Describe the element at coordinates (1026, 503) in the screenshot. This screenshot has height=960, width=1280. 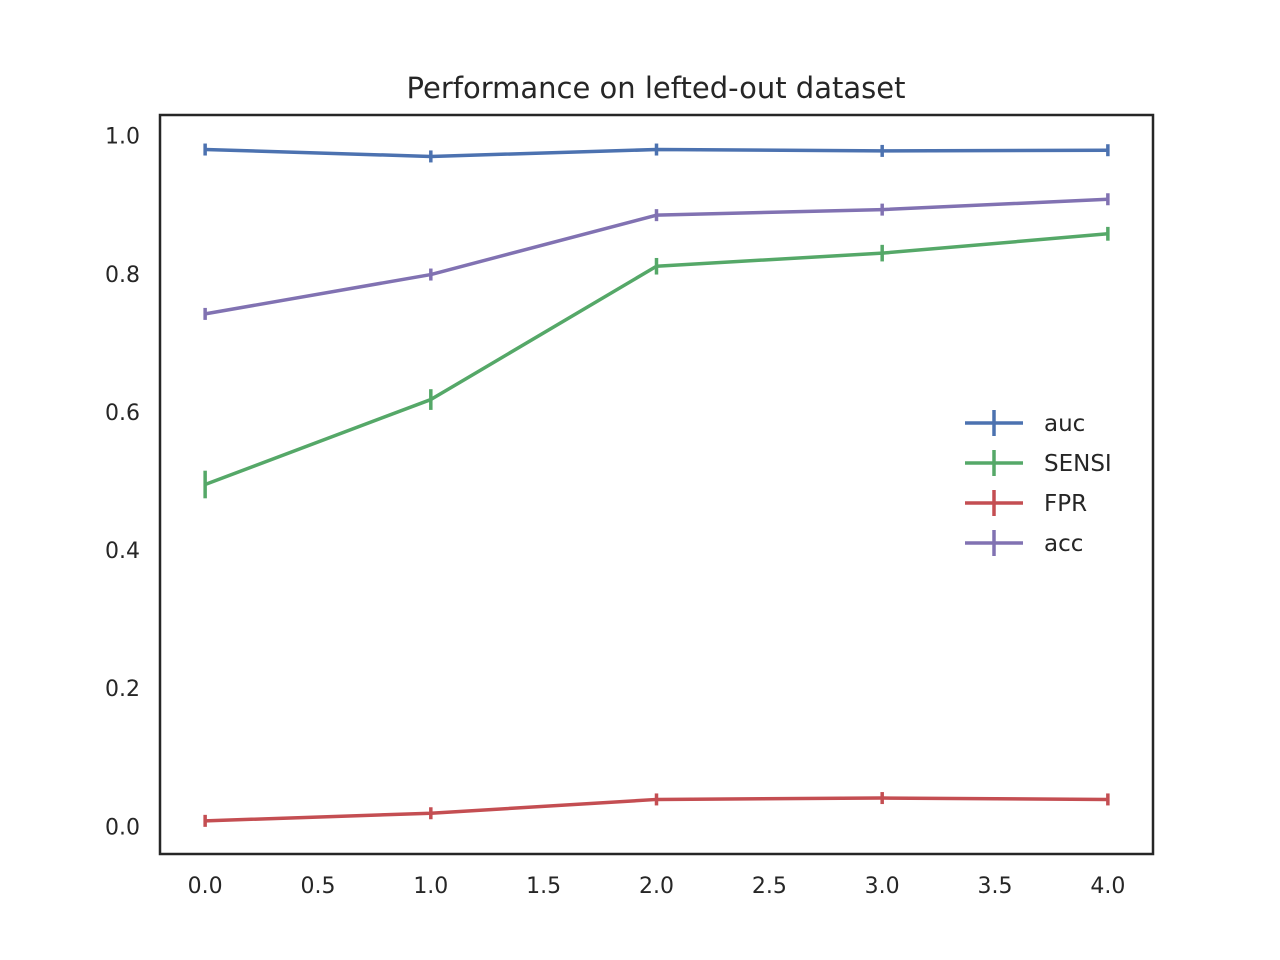
I see `legend-item-fpr: FPR` at that location.